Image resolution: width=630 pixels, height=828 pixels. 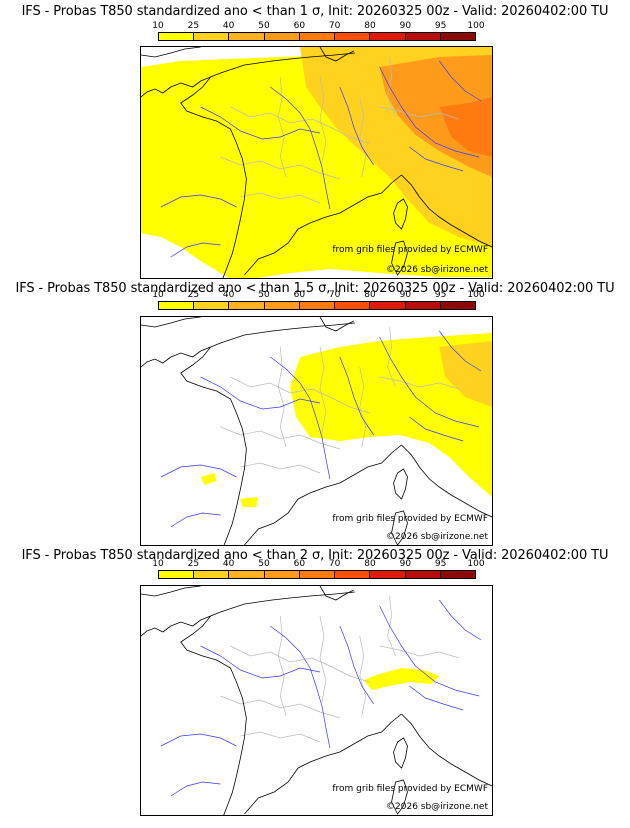 I want to click on panel-1-legend: 10 25 40 50 60 70 80 90 95 100, so click(x=318, y=32).